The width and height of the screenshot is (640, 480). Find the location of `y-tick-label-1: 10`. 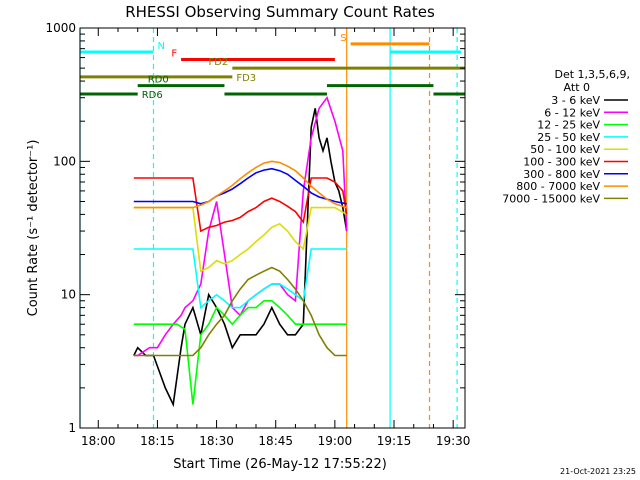

y-tick-label-1: 10 is located at coordinates (68, 295).